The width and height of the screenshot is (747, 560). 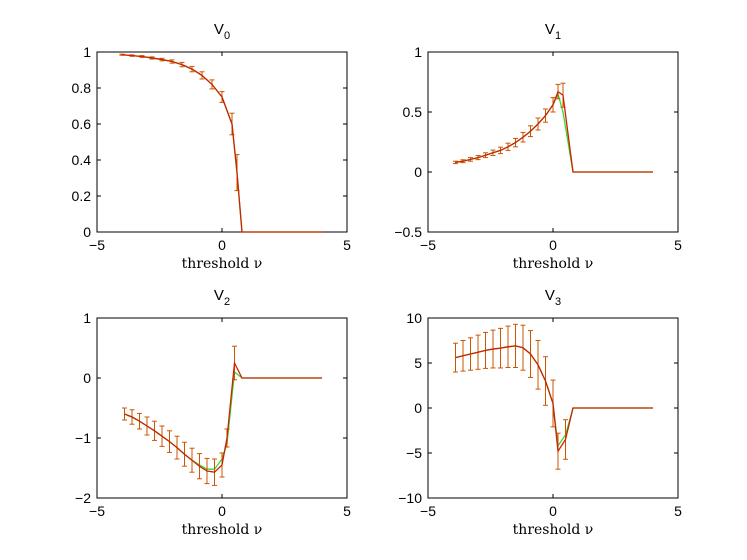 What do you see at coordinates (83, 498) in the screenshot?
I see `y-tick-label: −2` at bounding box center [83, 498].